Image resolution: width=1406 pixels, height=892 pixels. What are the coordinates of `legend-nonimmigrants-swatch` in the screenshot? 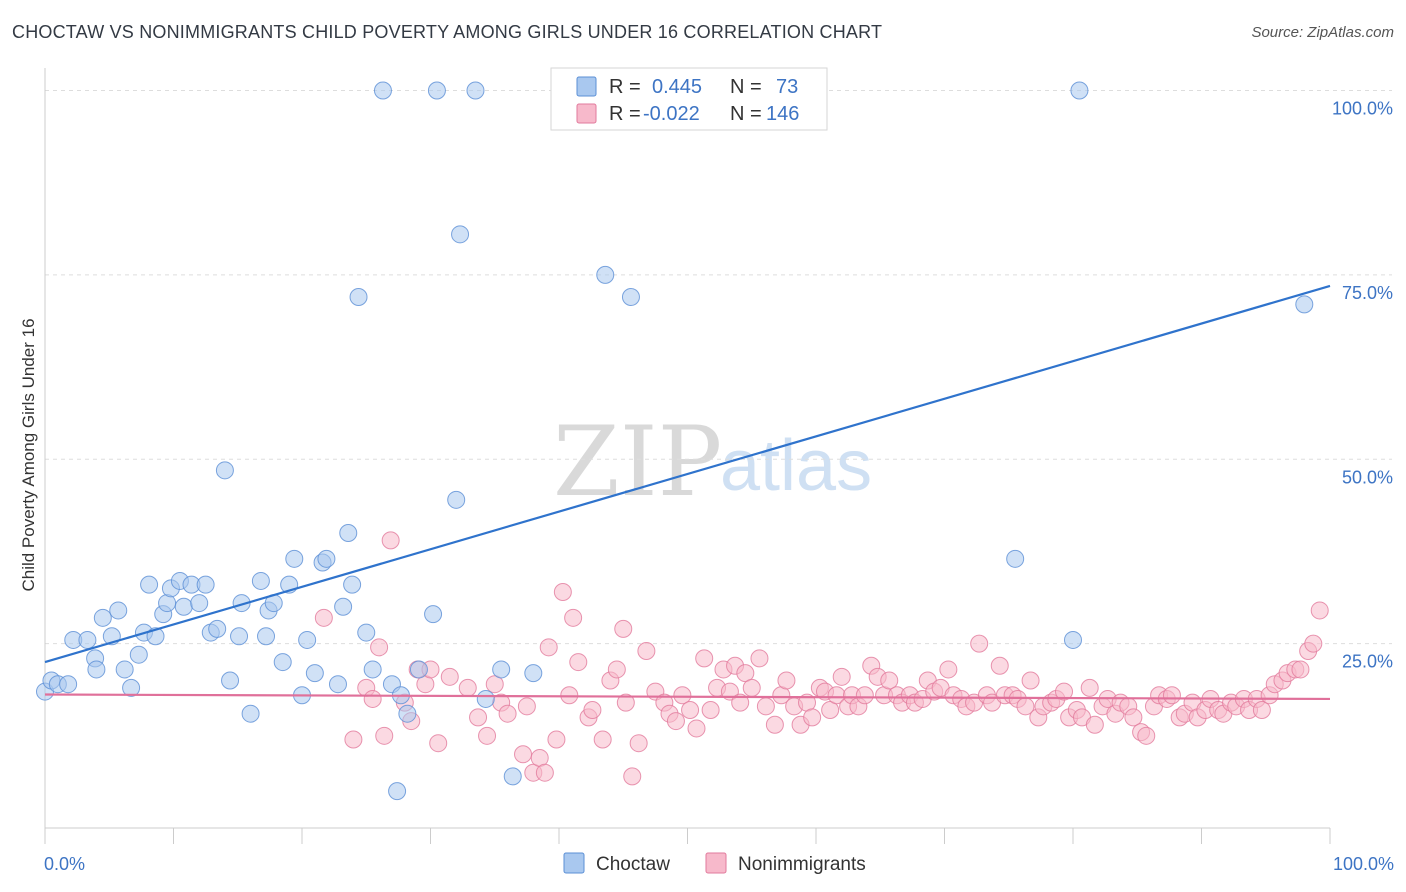 It's located at (586, 113).